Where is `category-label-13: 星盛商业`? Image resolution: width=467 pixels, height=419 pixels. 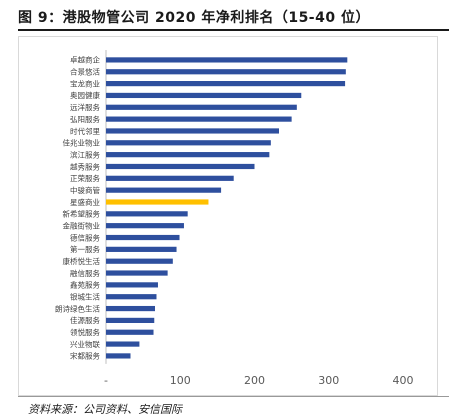
category-label-13: 星盛商业 is located at coordinates (85, 202).